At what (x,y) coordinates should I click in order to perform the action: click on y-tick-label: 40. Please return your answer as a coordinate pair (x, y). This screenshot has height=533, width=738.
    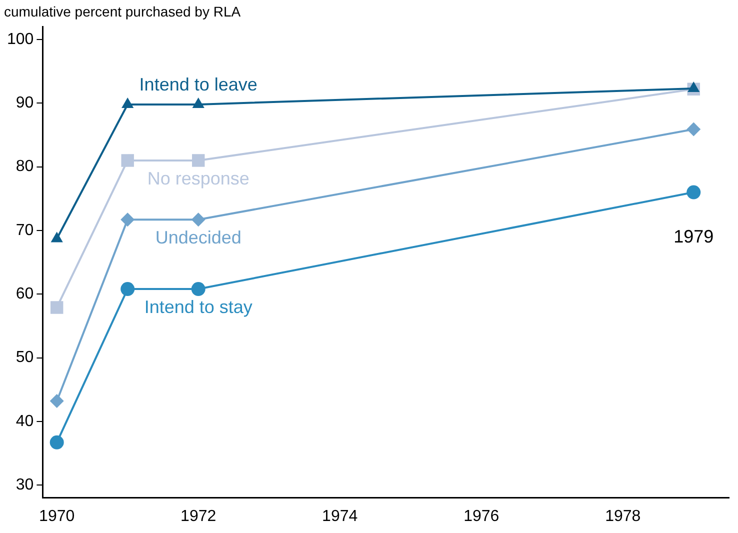
    Looking at the image, I should click on (25, 421).